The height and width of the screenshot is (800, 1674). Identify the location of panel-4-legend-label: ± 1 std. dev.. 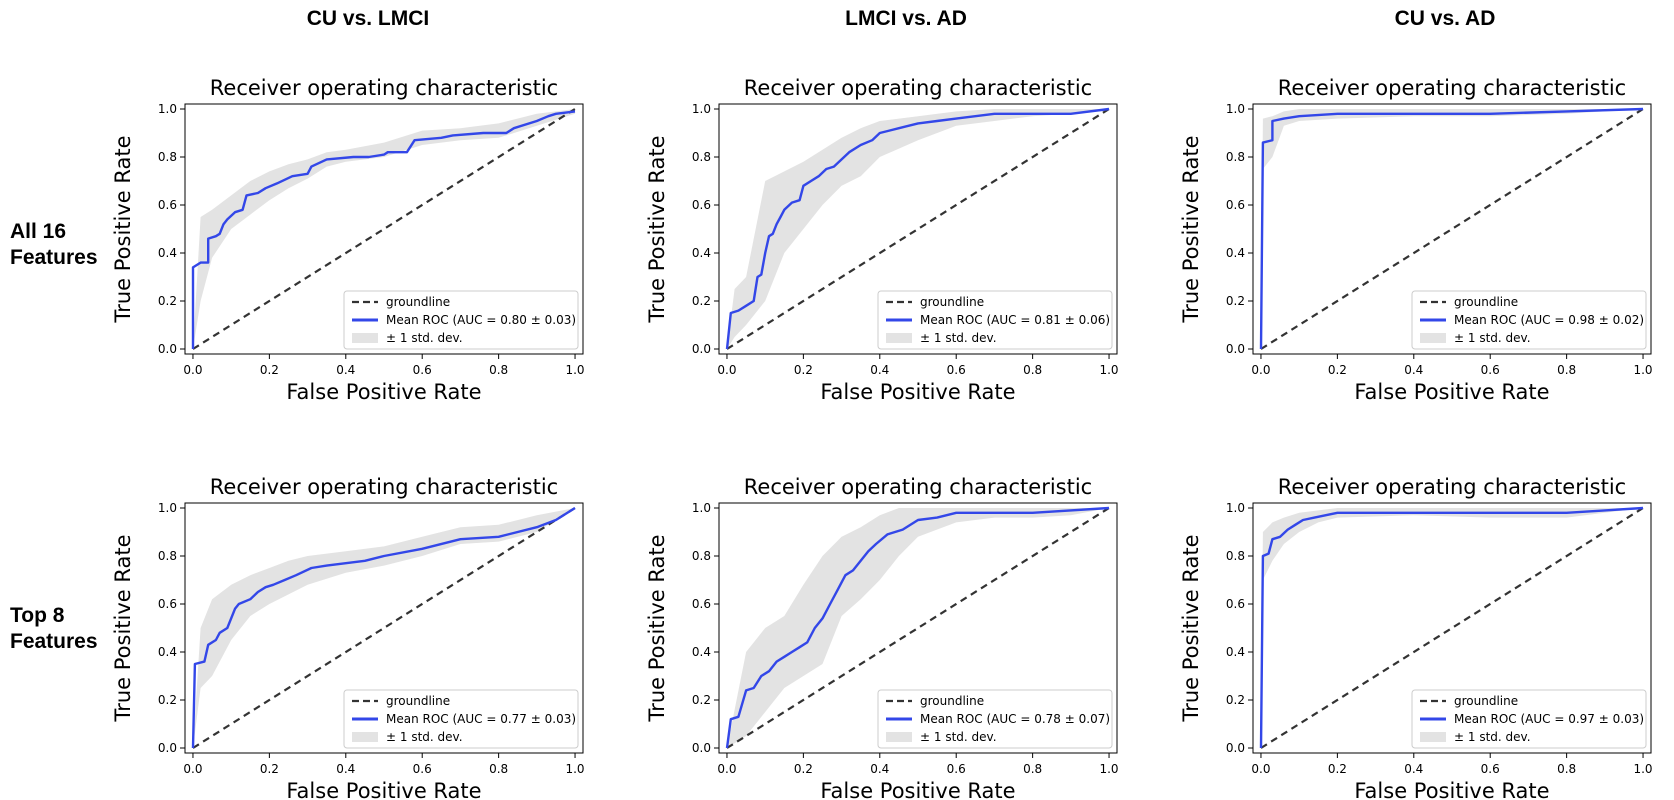
(424, 737).